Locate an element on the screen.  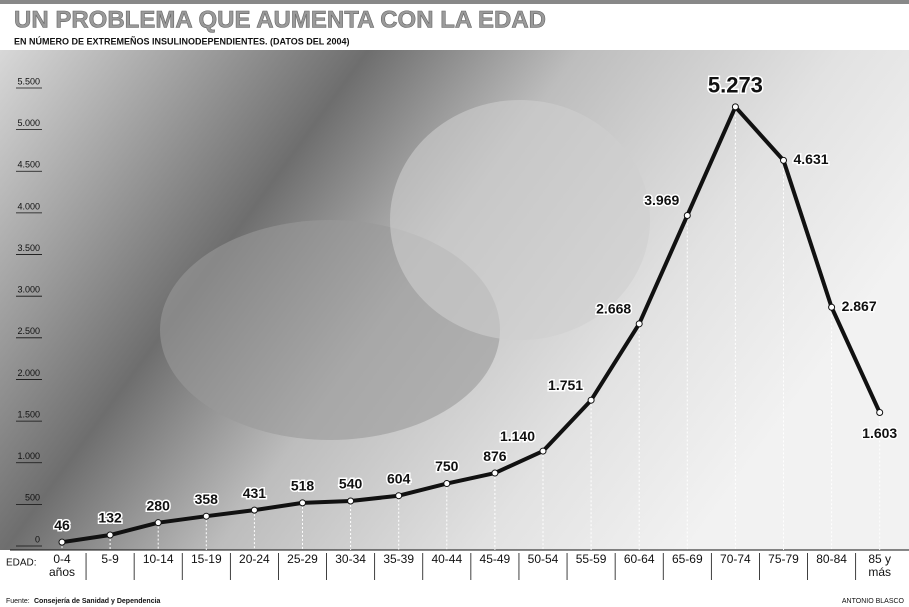
value-label: 5.273 is located at coordinates (735, 85).